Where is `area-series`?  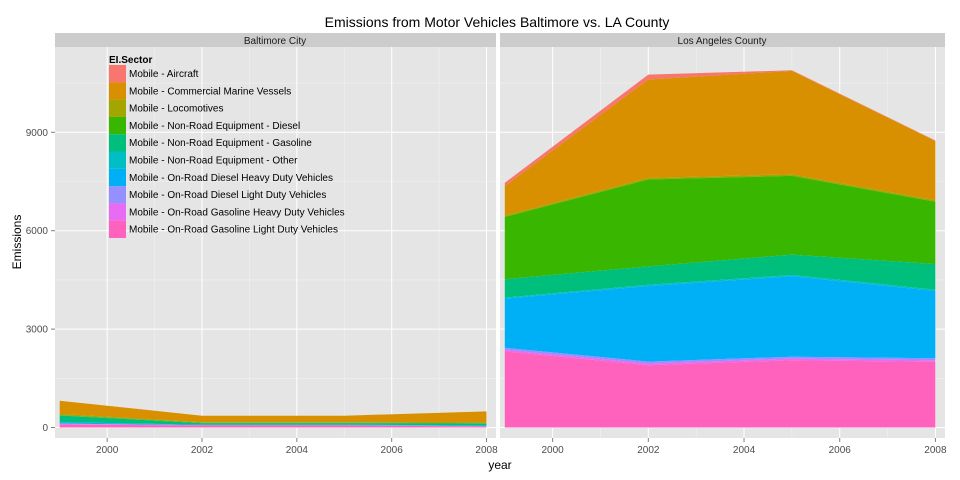
area-series is located at coordinates (273, 414).